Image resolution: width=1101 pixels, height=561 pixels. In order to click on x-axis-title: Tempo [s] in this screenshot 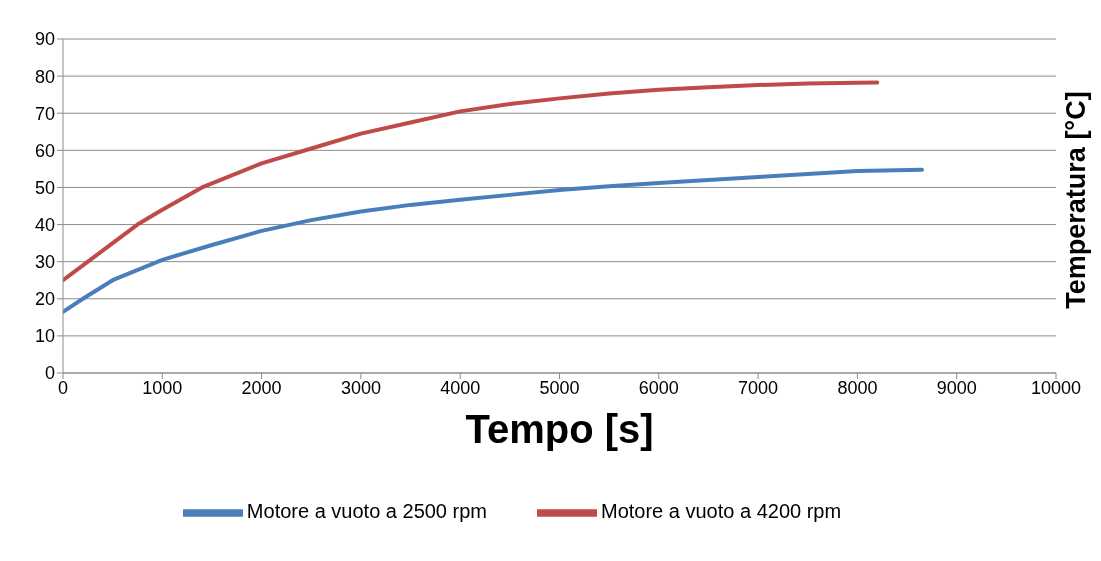, I will do `click(559, 429)`.